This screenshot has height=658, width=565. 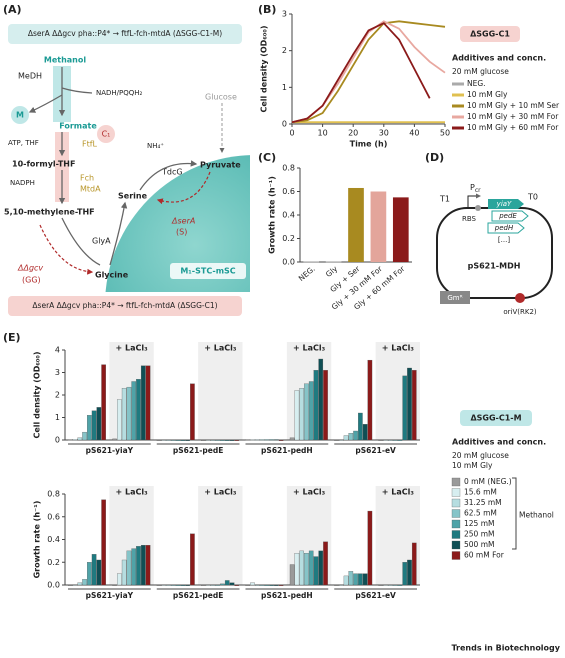 I want to click on legend-bracket, so click(x=514, y=513).